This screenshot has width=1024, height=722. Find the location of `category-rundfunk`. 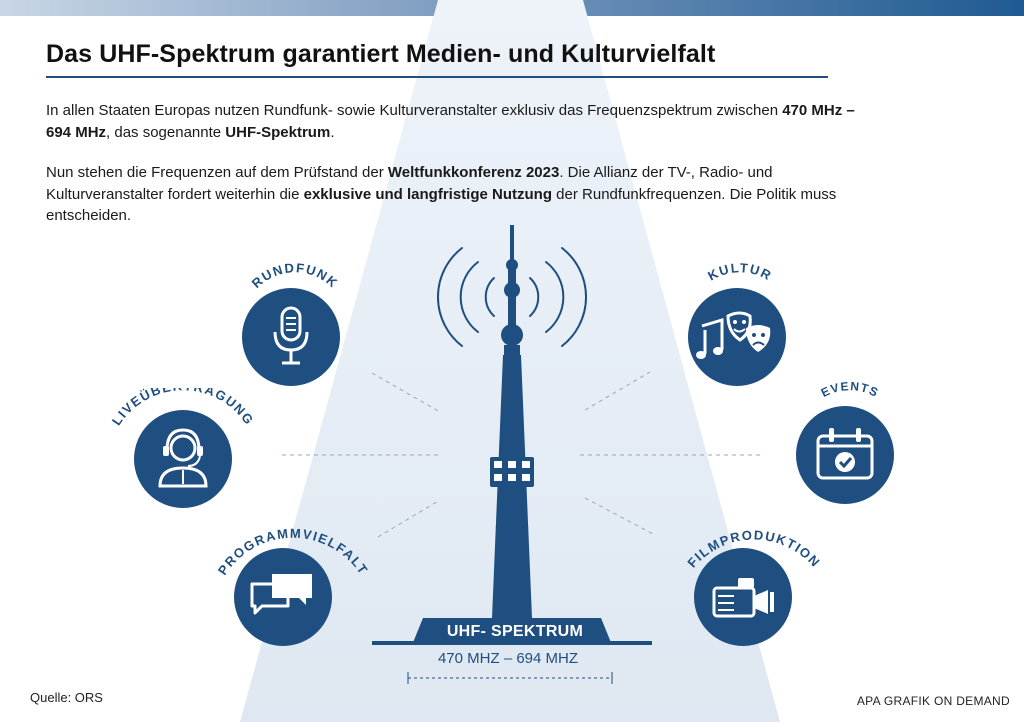

category-rundfunk is located at coordinates (291, 337).